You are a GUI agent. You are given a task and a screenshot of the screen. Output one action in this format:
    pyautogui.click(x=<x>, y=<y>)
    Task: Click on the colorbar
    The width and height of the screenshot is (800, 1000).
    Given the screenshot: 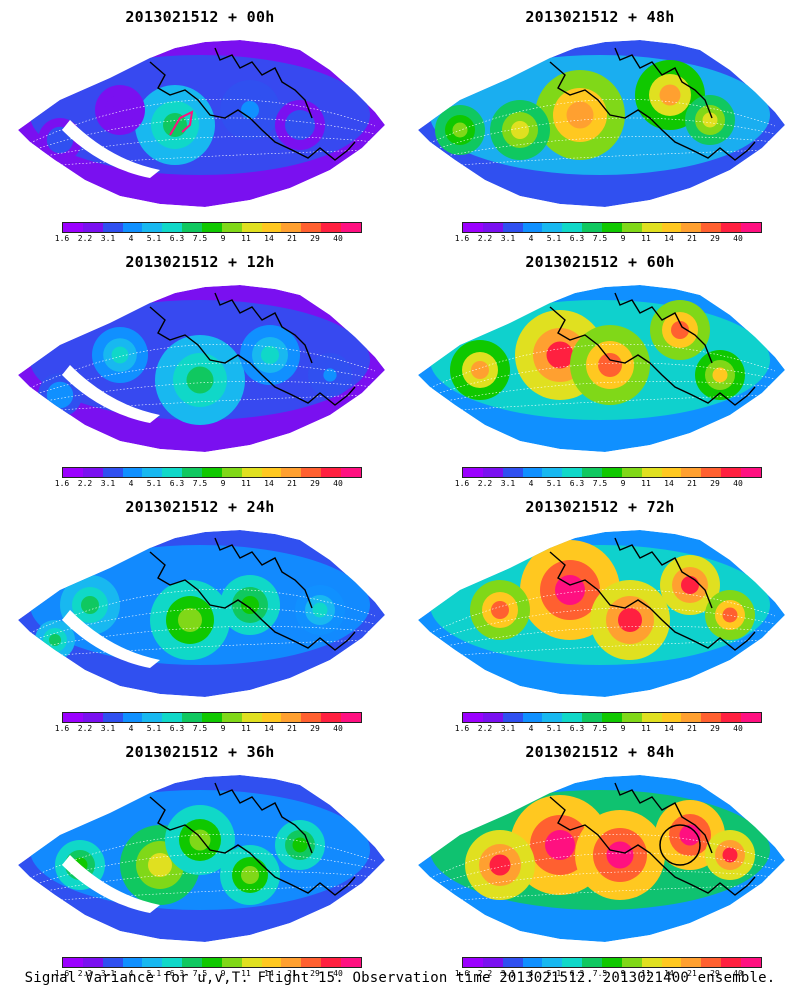 What is the action you would take?
    pyautogui.click(x=212, y=717)
    